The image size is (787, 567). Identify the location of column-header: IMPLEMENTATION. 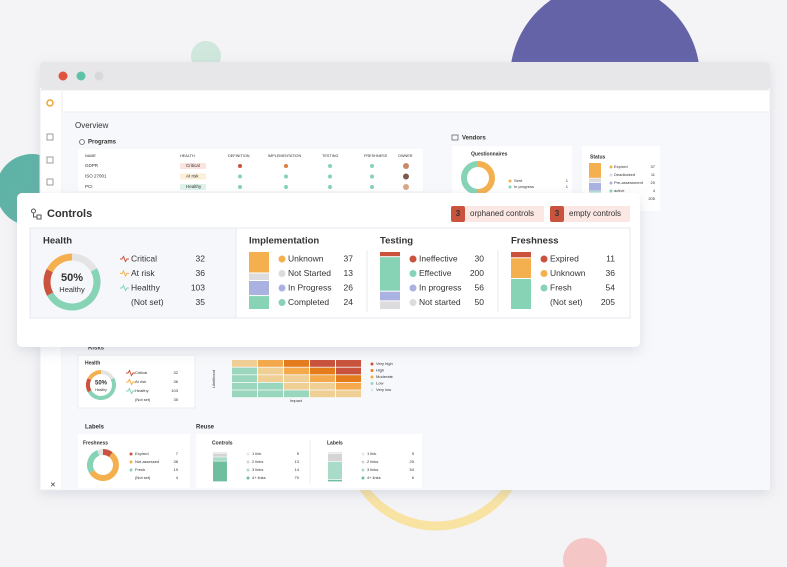
(284, 156).